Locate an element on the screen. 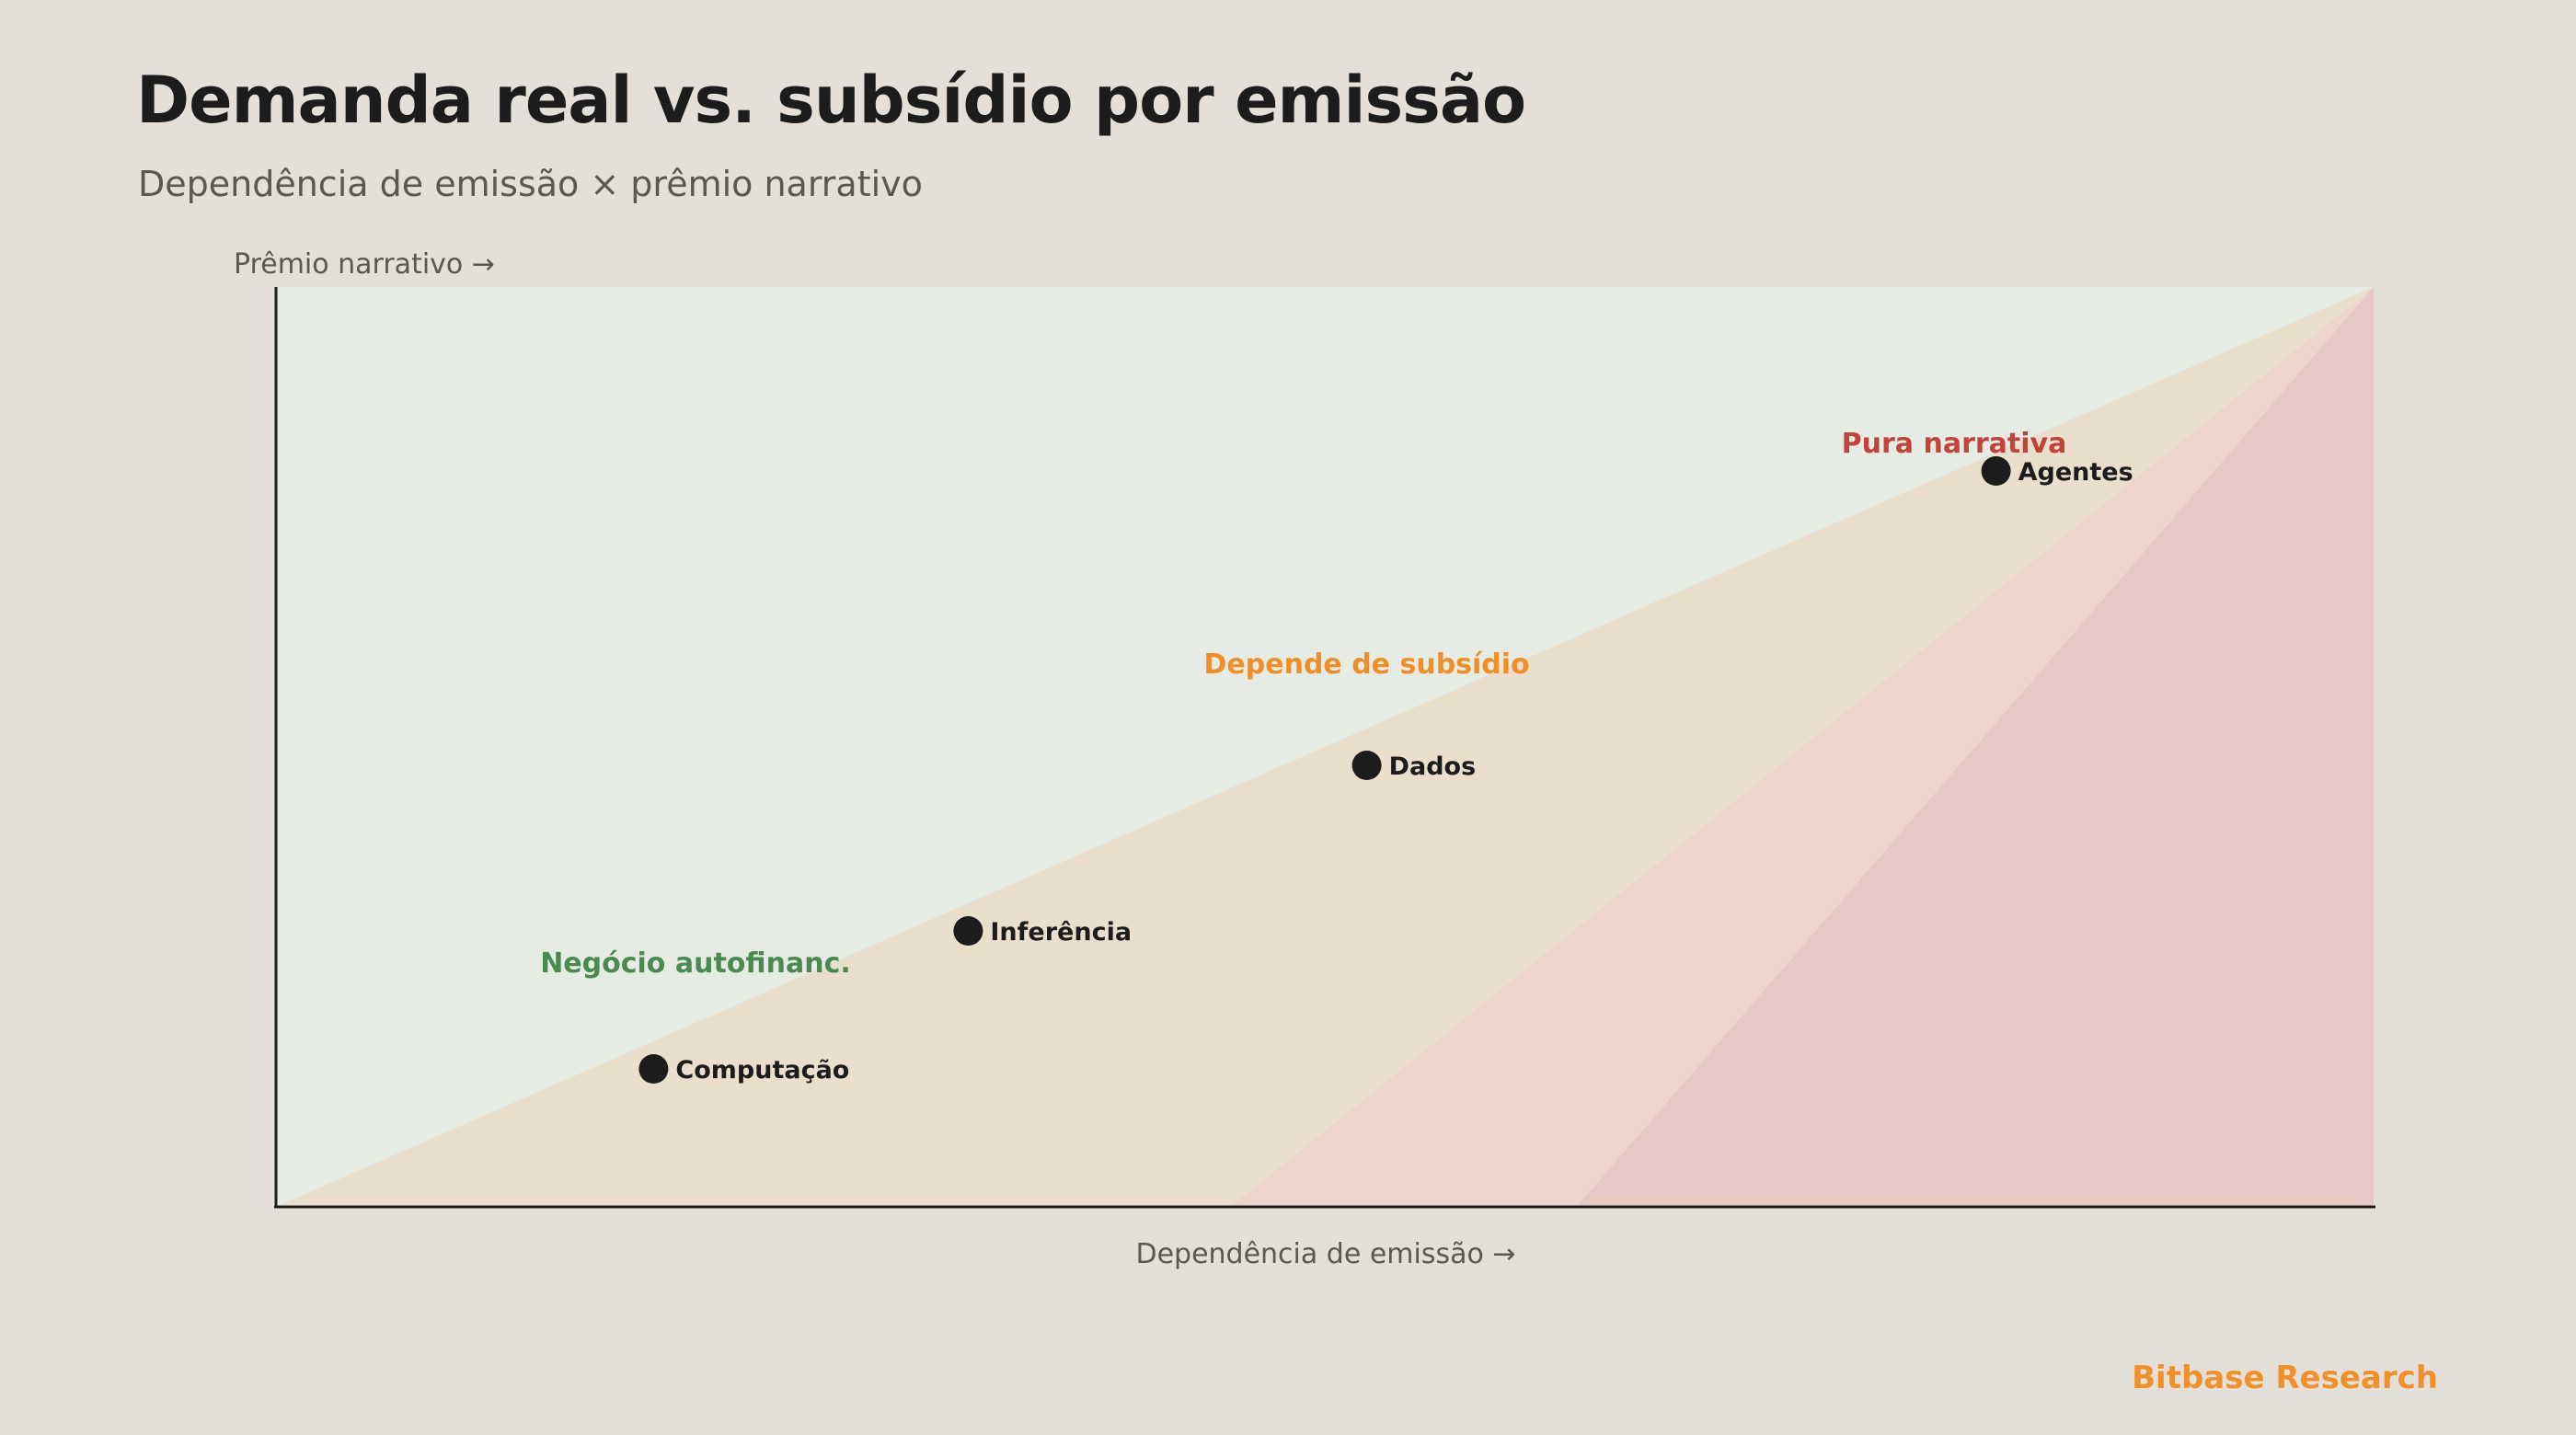 This screenshot has height=1435, width=2576. brand-label: Bitbase Research is located at coordinates (2285, 1378).